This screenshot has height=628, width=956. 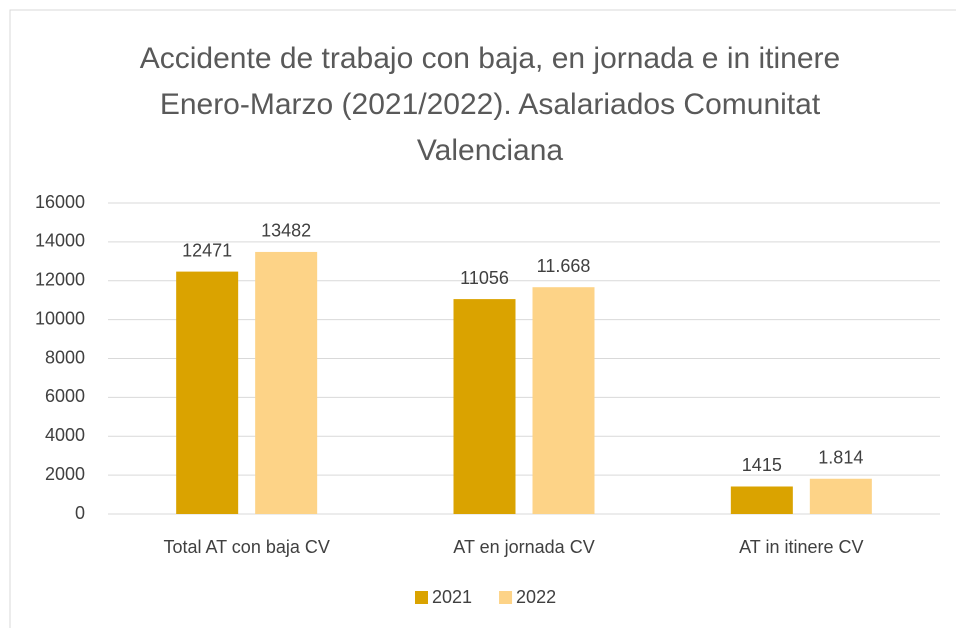 What do you see at coordinates (286, 231) in the screenshot?
I see `data-label: 13482` at bounding box center [286, 231].